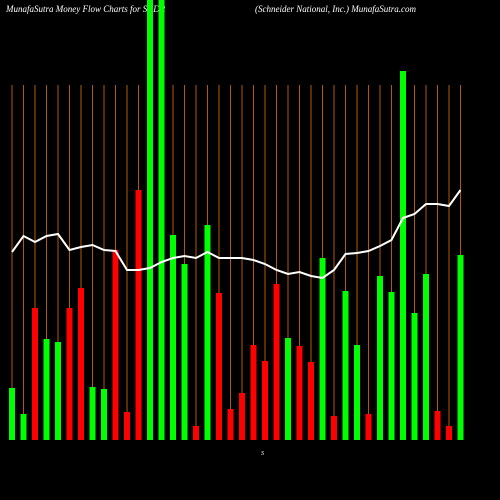  What do you see at coordinates (85, 9) in the screenshot?
I see `chart-title: MunafaSutra Money Flow Charts for SNDR` at bounding box center [85, 9].